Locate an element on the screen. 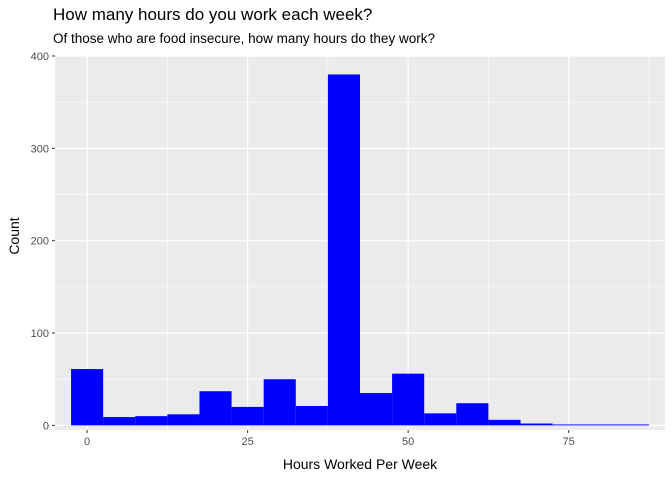  y-tick-label: 400 is located at coordinates (40, 57).